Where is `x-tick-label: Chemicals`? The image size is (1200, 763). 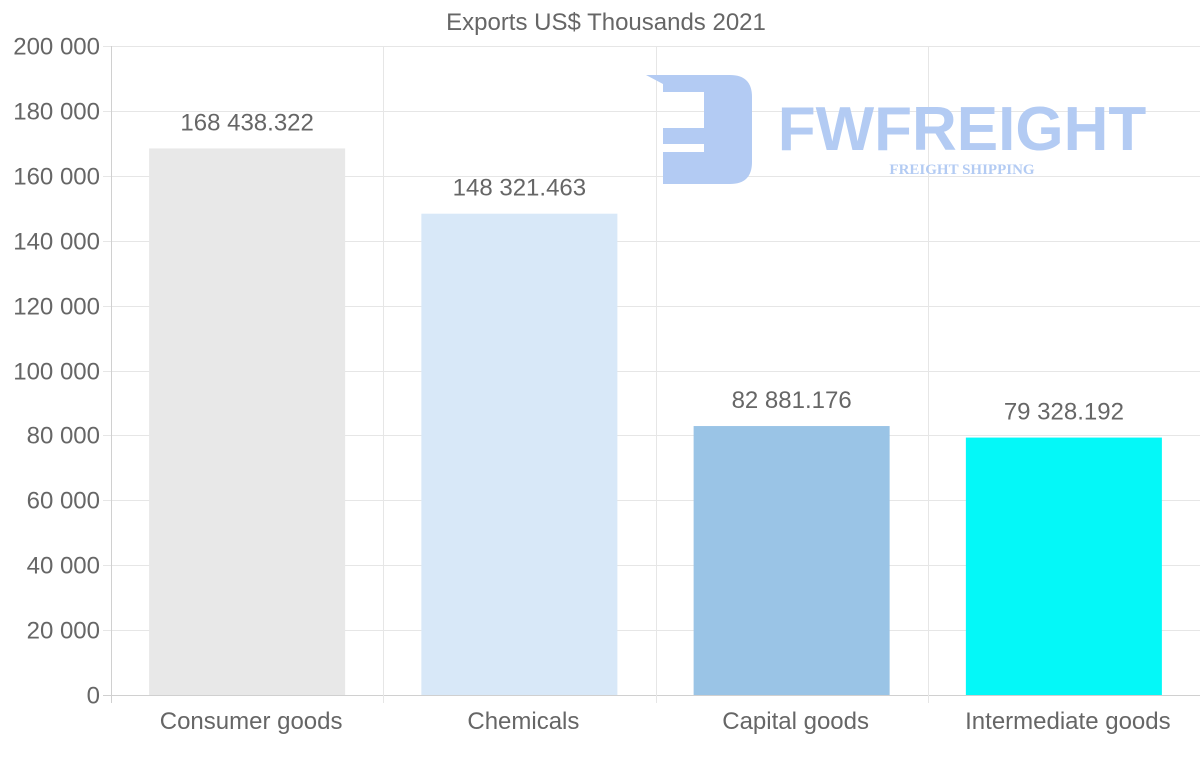 x-tick-label: Chemicals is located at coordinates (523, 721).